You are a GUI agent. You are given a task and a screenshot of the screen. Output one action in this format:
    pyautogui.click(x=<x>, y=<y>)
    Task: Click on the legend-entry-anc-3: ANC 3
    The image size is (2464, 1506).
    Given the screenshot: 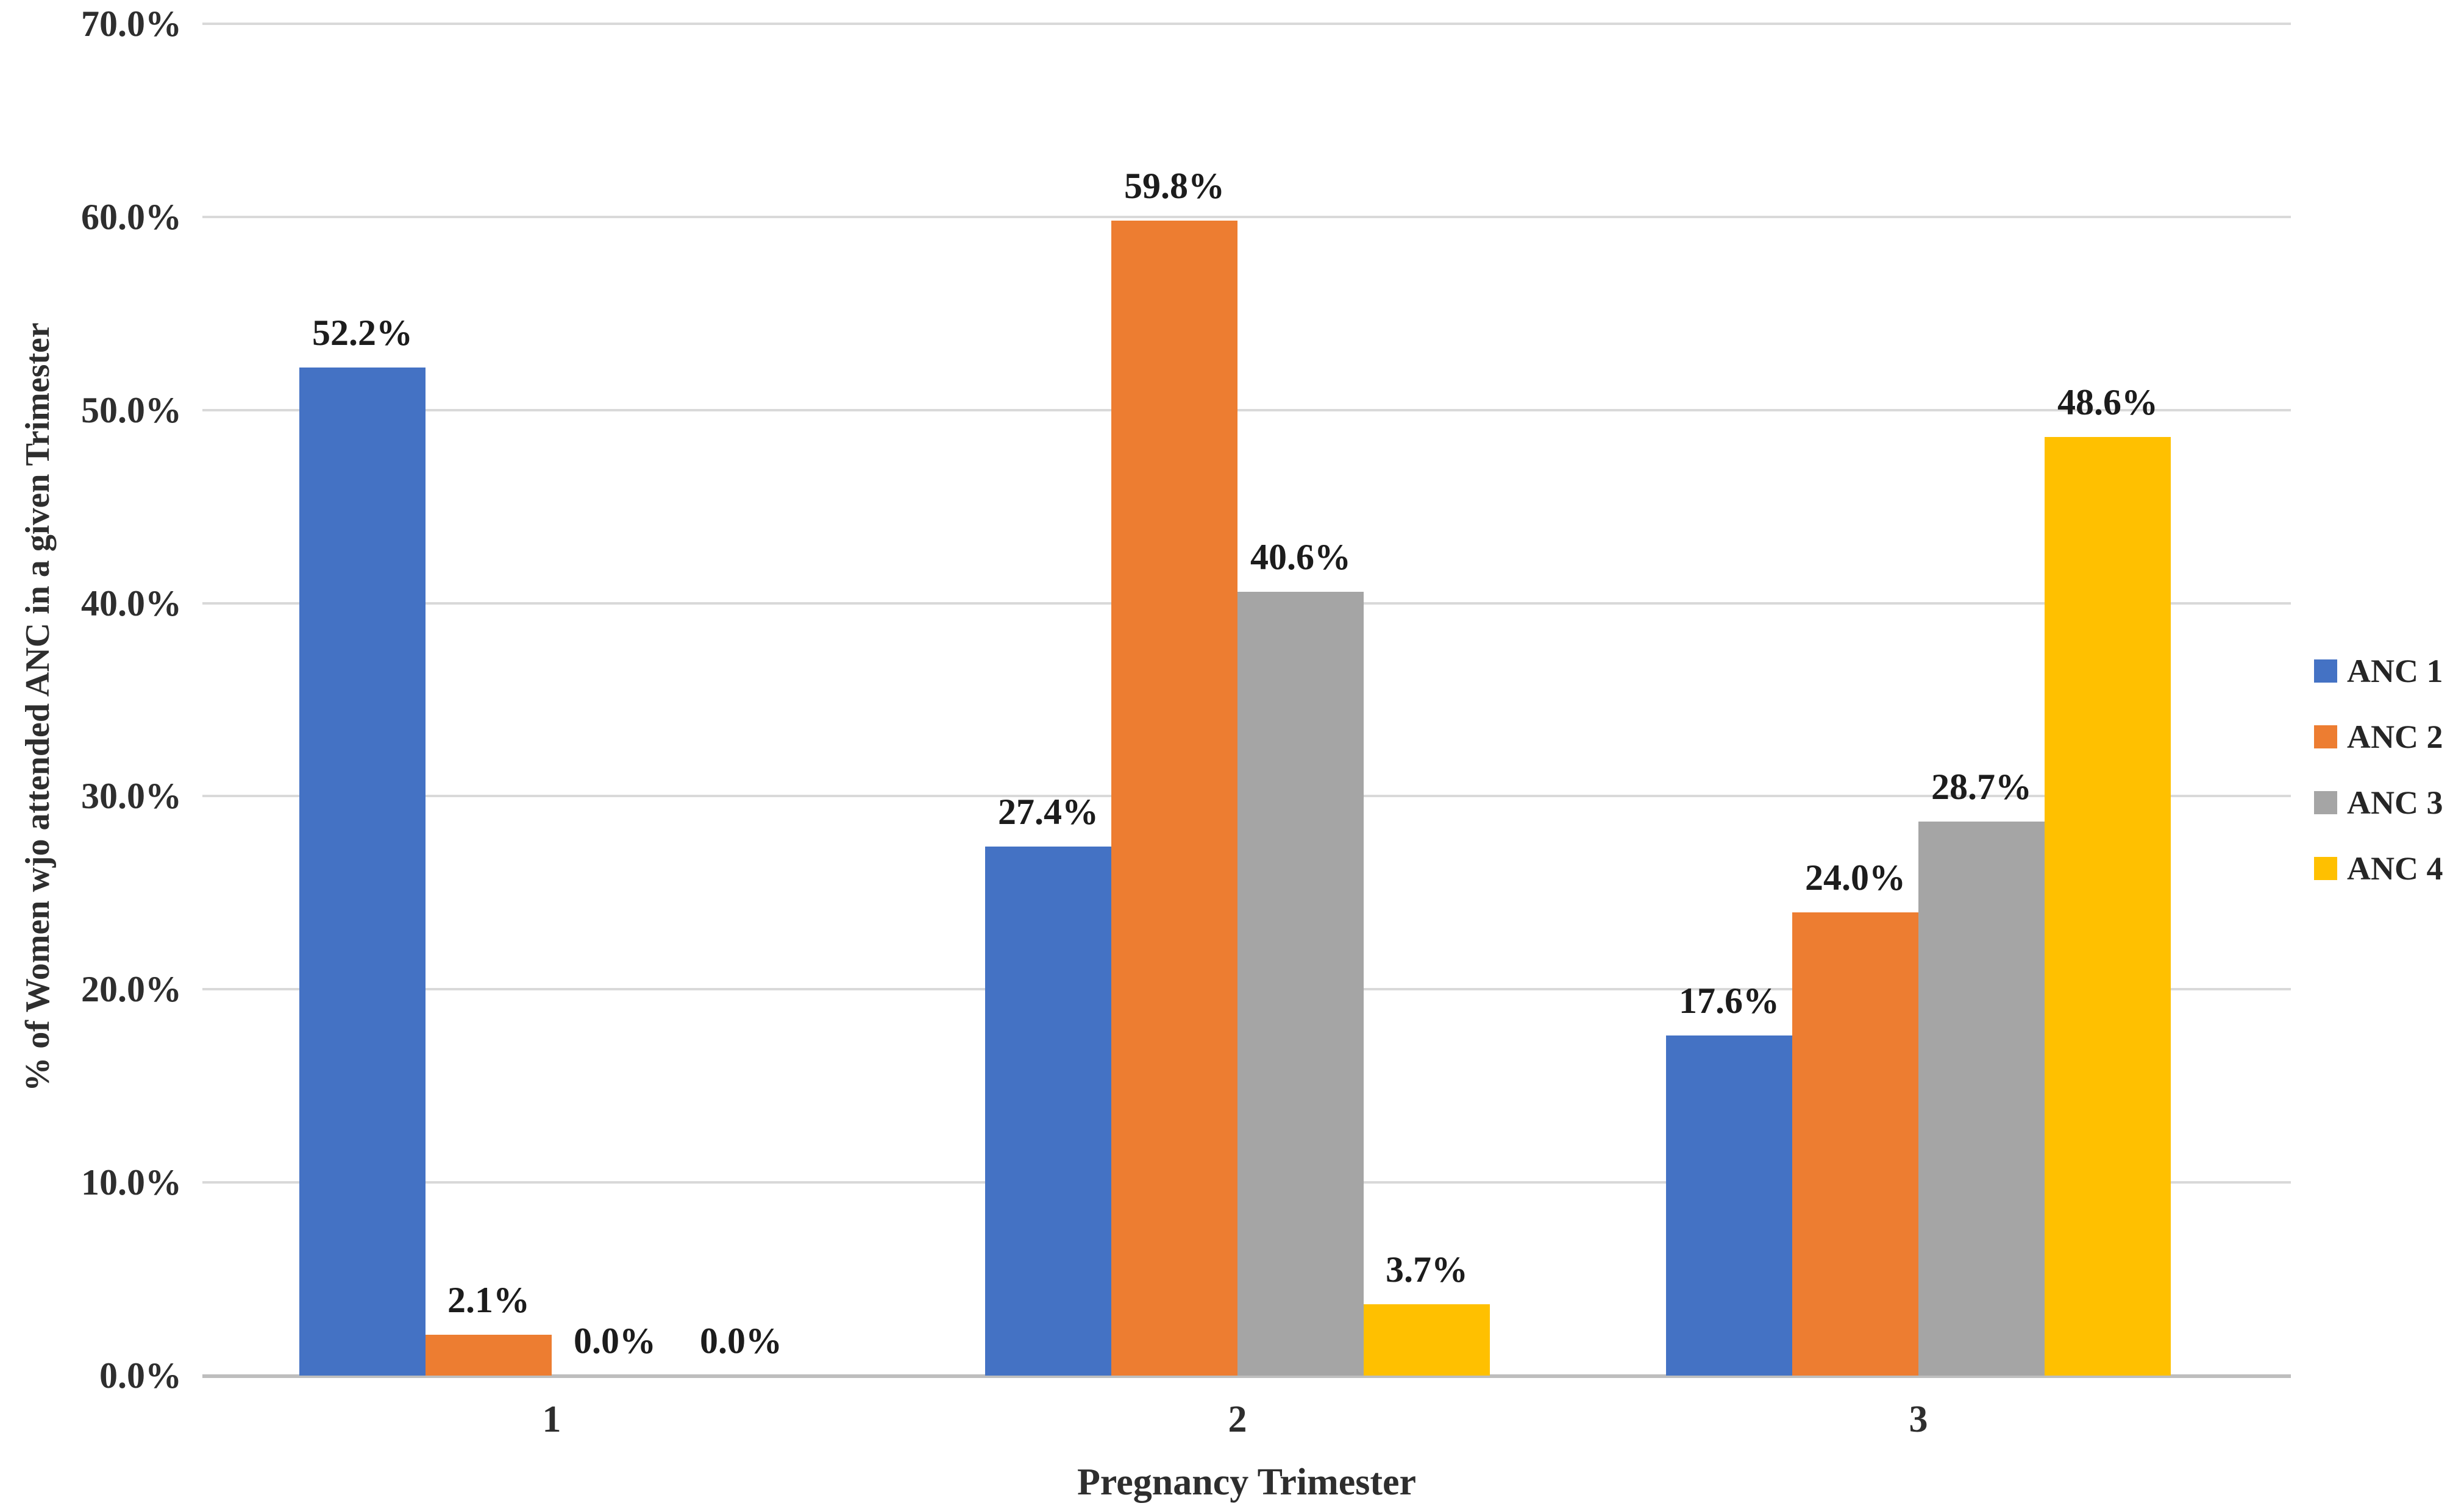 What is the action you would take?
    pyautogui.click(x=2379, y=803)
    